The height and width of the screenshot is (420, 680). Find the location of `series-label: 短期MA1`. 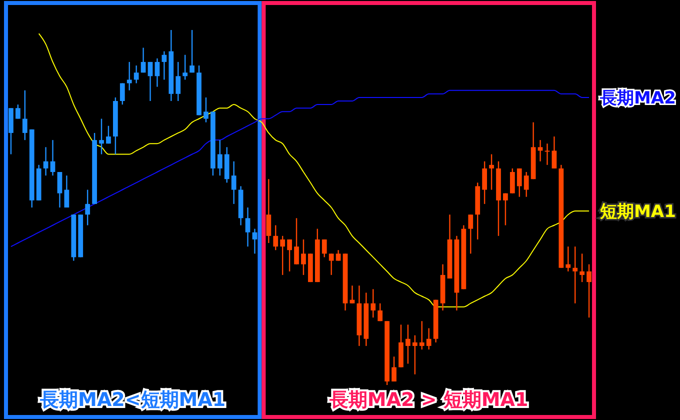

series-label: 短期MA1 is located at coordinates (637, 212).